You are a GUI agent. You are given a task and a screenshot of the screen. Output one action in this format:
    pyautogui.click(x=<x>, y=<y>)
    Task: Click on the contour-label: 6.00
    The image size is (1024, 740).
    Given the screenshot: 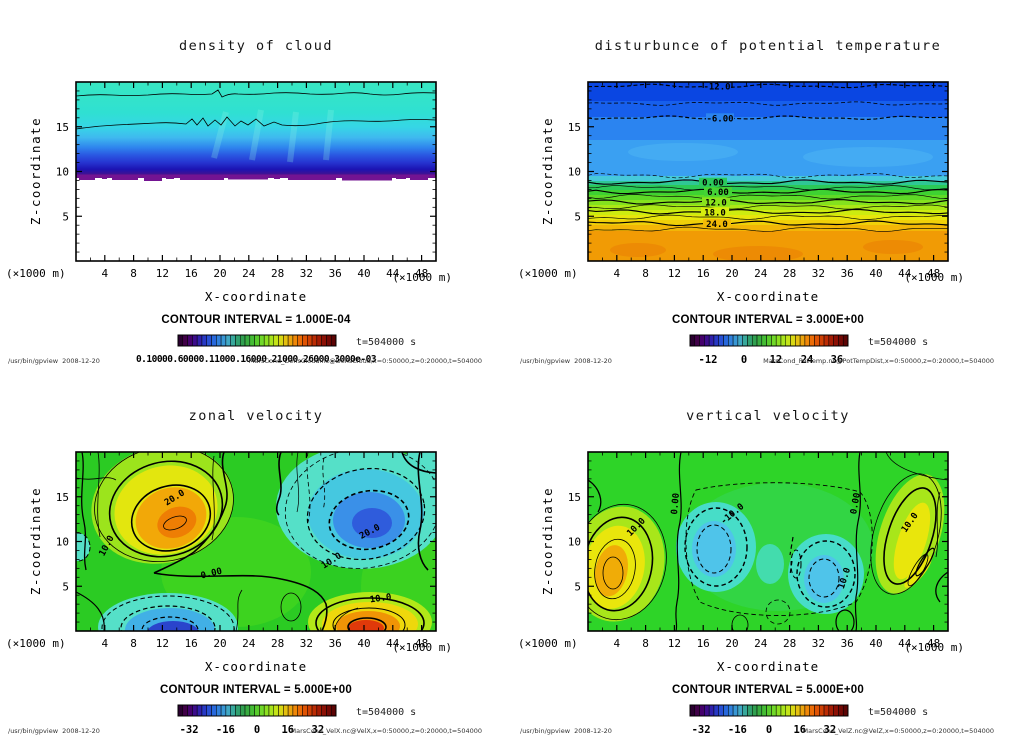 What is the action you would take?
    pyautogui.click(x=718, y=193)
    